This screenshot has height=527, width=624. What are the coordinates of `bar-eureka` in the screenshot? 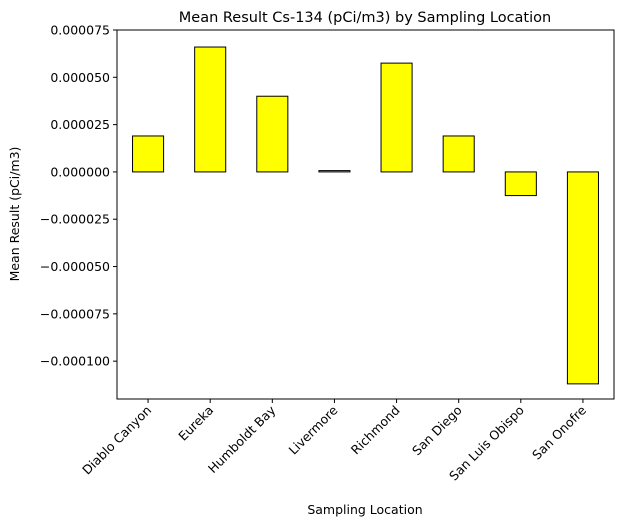 It's located at (210, 109).